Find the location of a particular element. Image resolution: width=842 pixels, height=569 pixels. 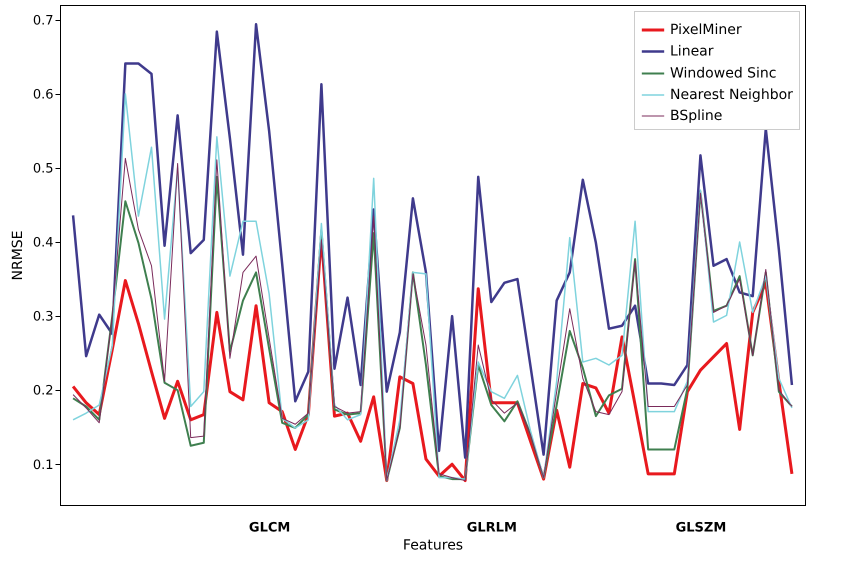

legend-label: BSpline is located at coordinates (696, 116).